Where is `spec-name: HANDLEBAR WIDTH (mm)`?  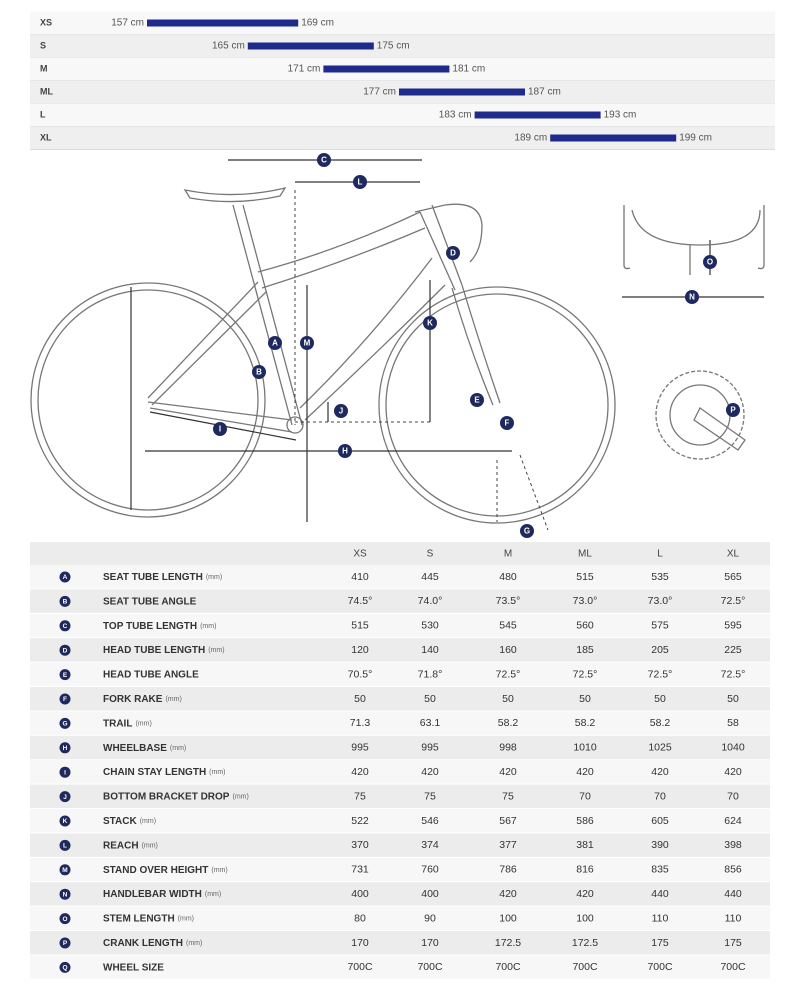 spec-name: HANDLEBAR WIDTH (mm) is located at coordinates (162, 894).